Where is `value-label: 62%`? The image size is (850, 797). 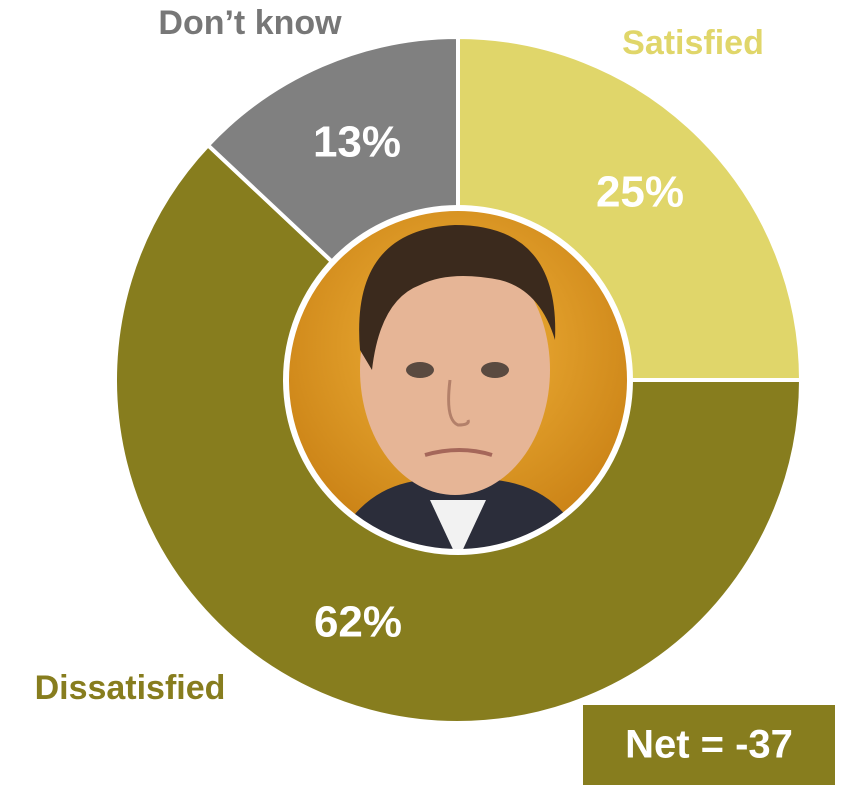
value-label: 62% is located at coordinates (358, 622).